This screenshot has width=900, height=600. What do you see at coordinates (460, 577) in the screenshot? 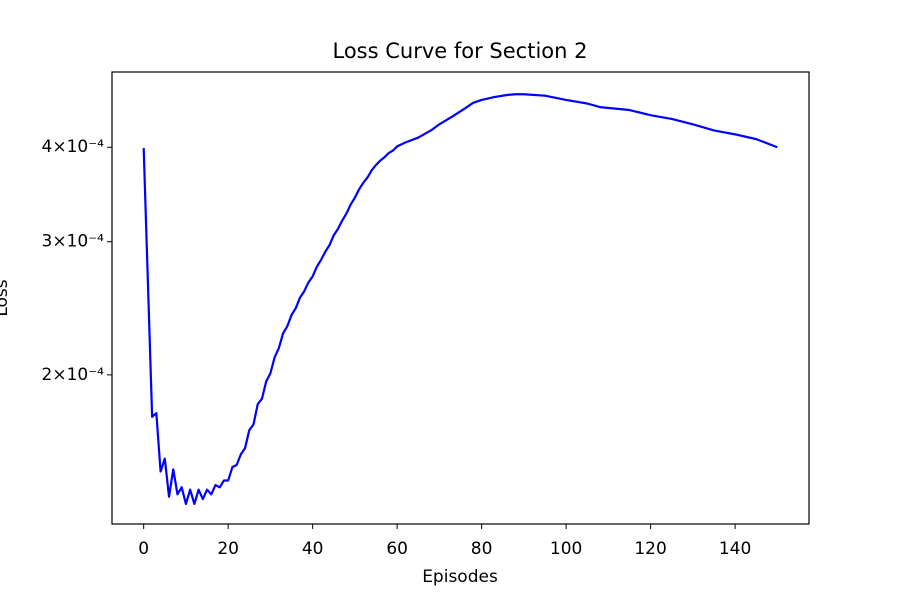
I see `x-axis-label: Episodes` at bounding box center [460, 577].